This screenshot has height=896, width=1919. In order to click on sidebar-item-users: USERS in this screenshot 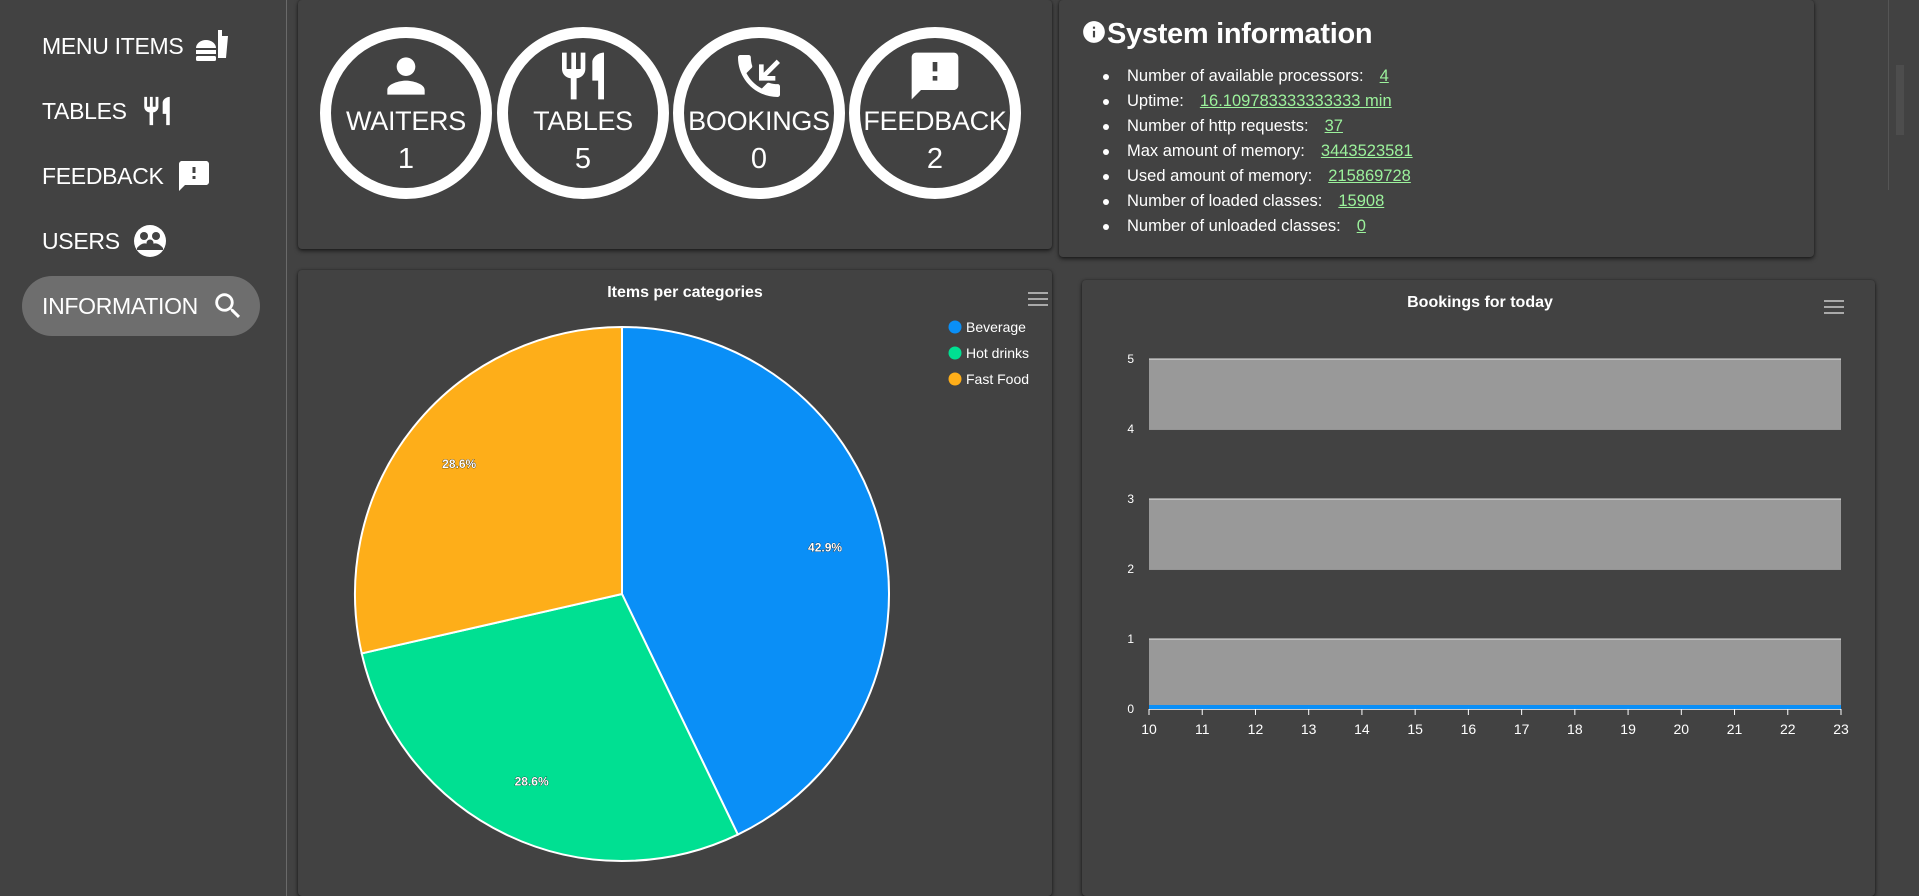, I will do `click(141, 241)`.